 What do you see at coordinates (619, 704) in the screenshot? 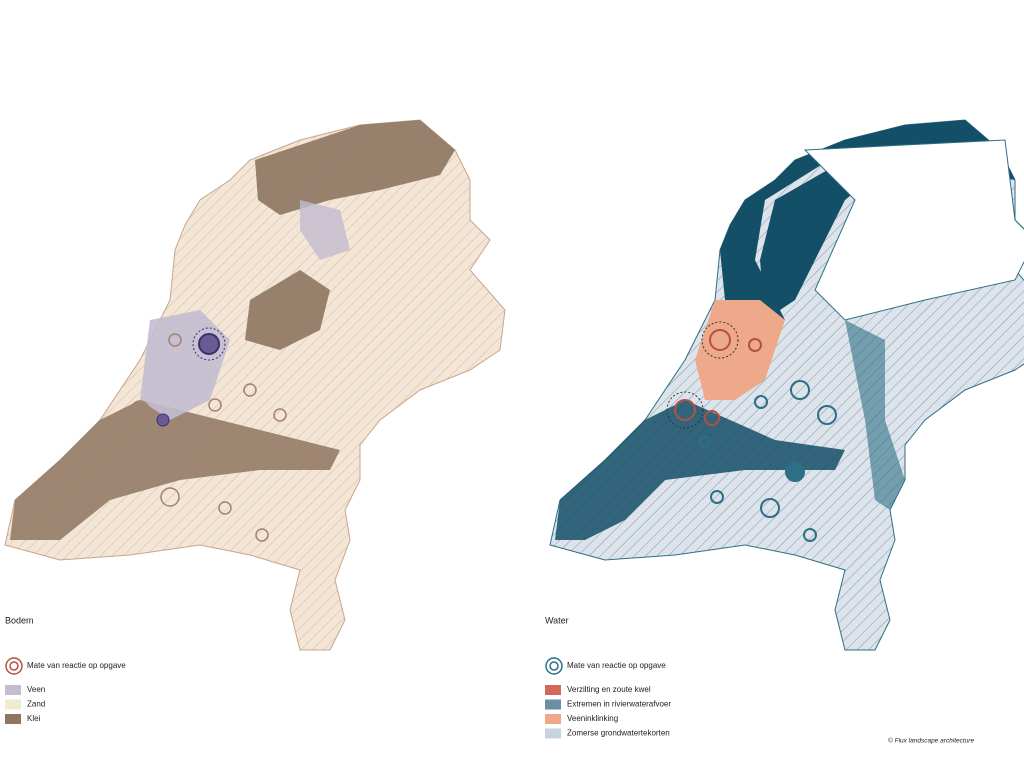
I see `legend-label: Extremen in rivierwaterafvoer` at bounding box center [619, 704].